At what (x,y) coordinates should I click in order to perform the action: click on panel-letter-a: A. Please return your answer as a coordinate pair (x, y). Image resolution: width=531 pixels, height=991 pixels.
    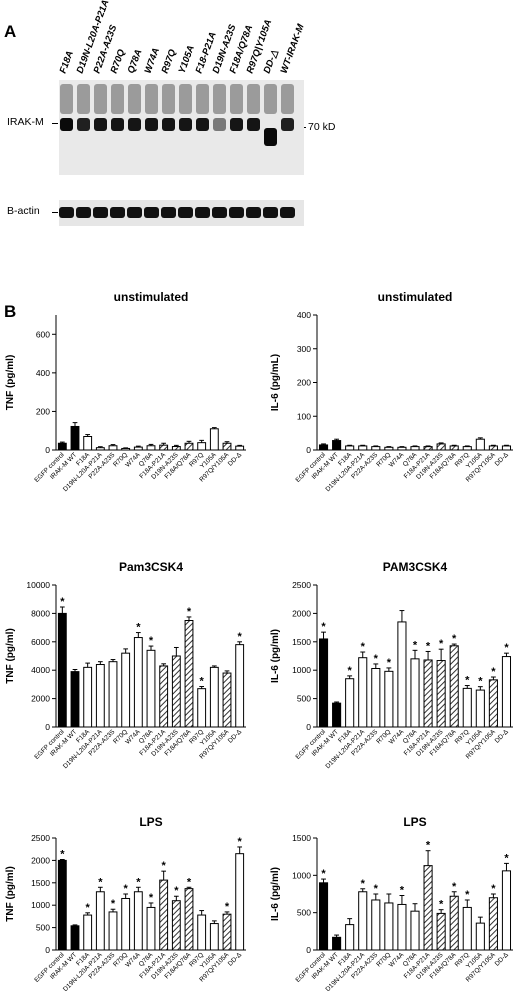
    Looking at the image, I should click on (10, 31).